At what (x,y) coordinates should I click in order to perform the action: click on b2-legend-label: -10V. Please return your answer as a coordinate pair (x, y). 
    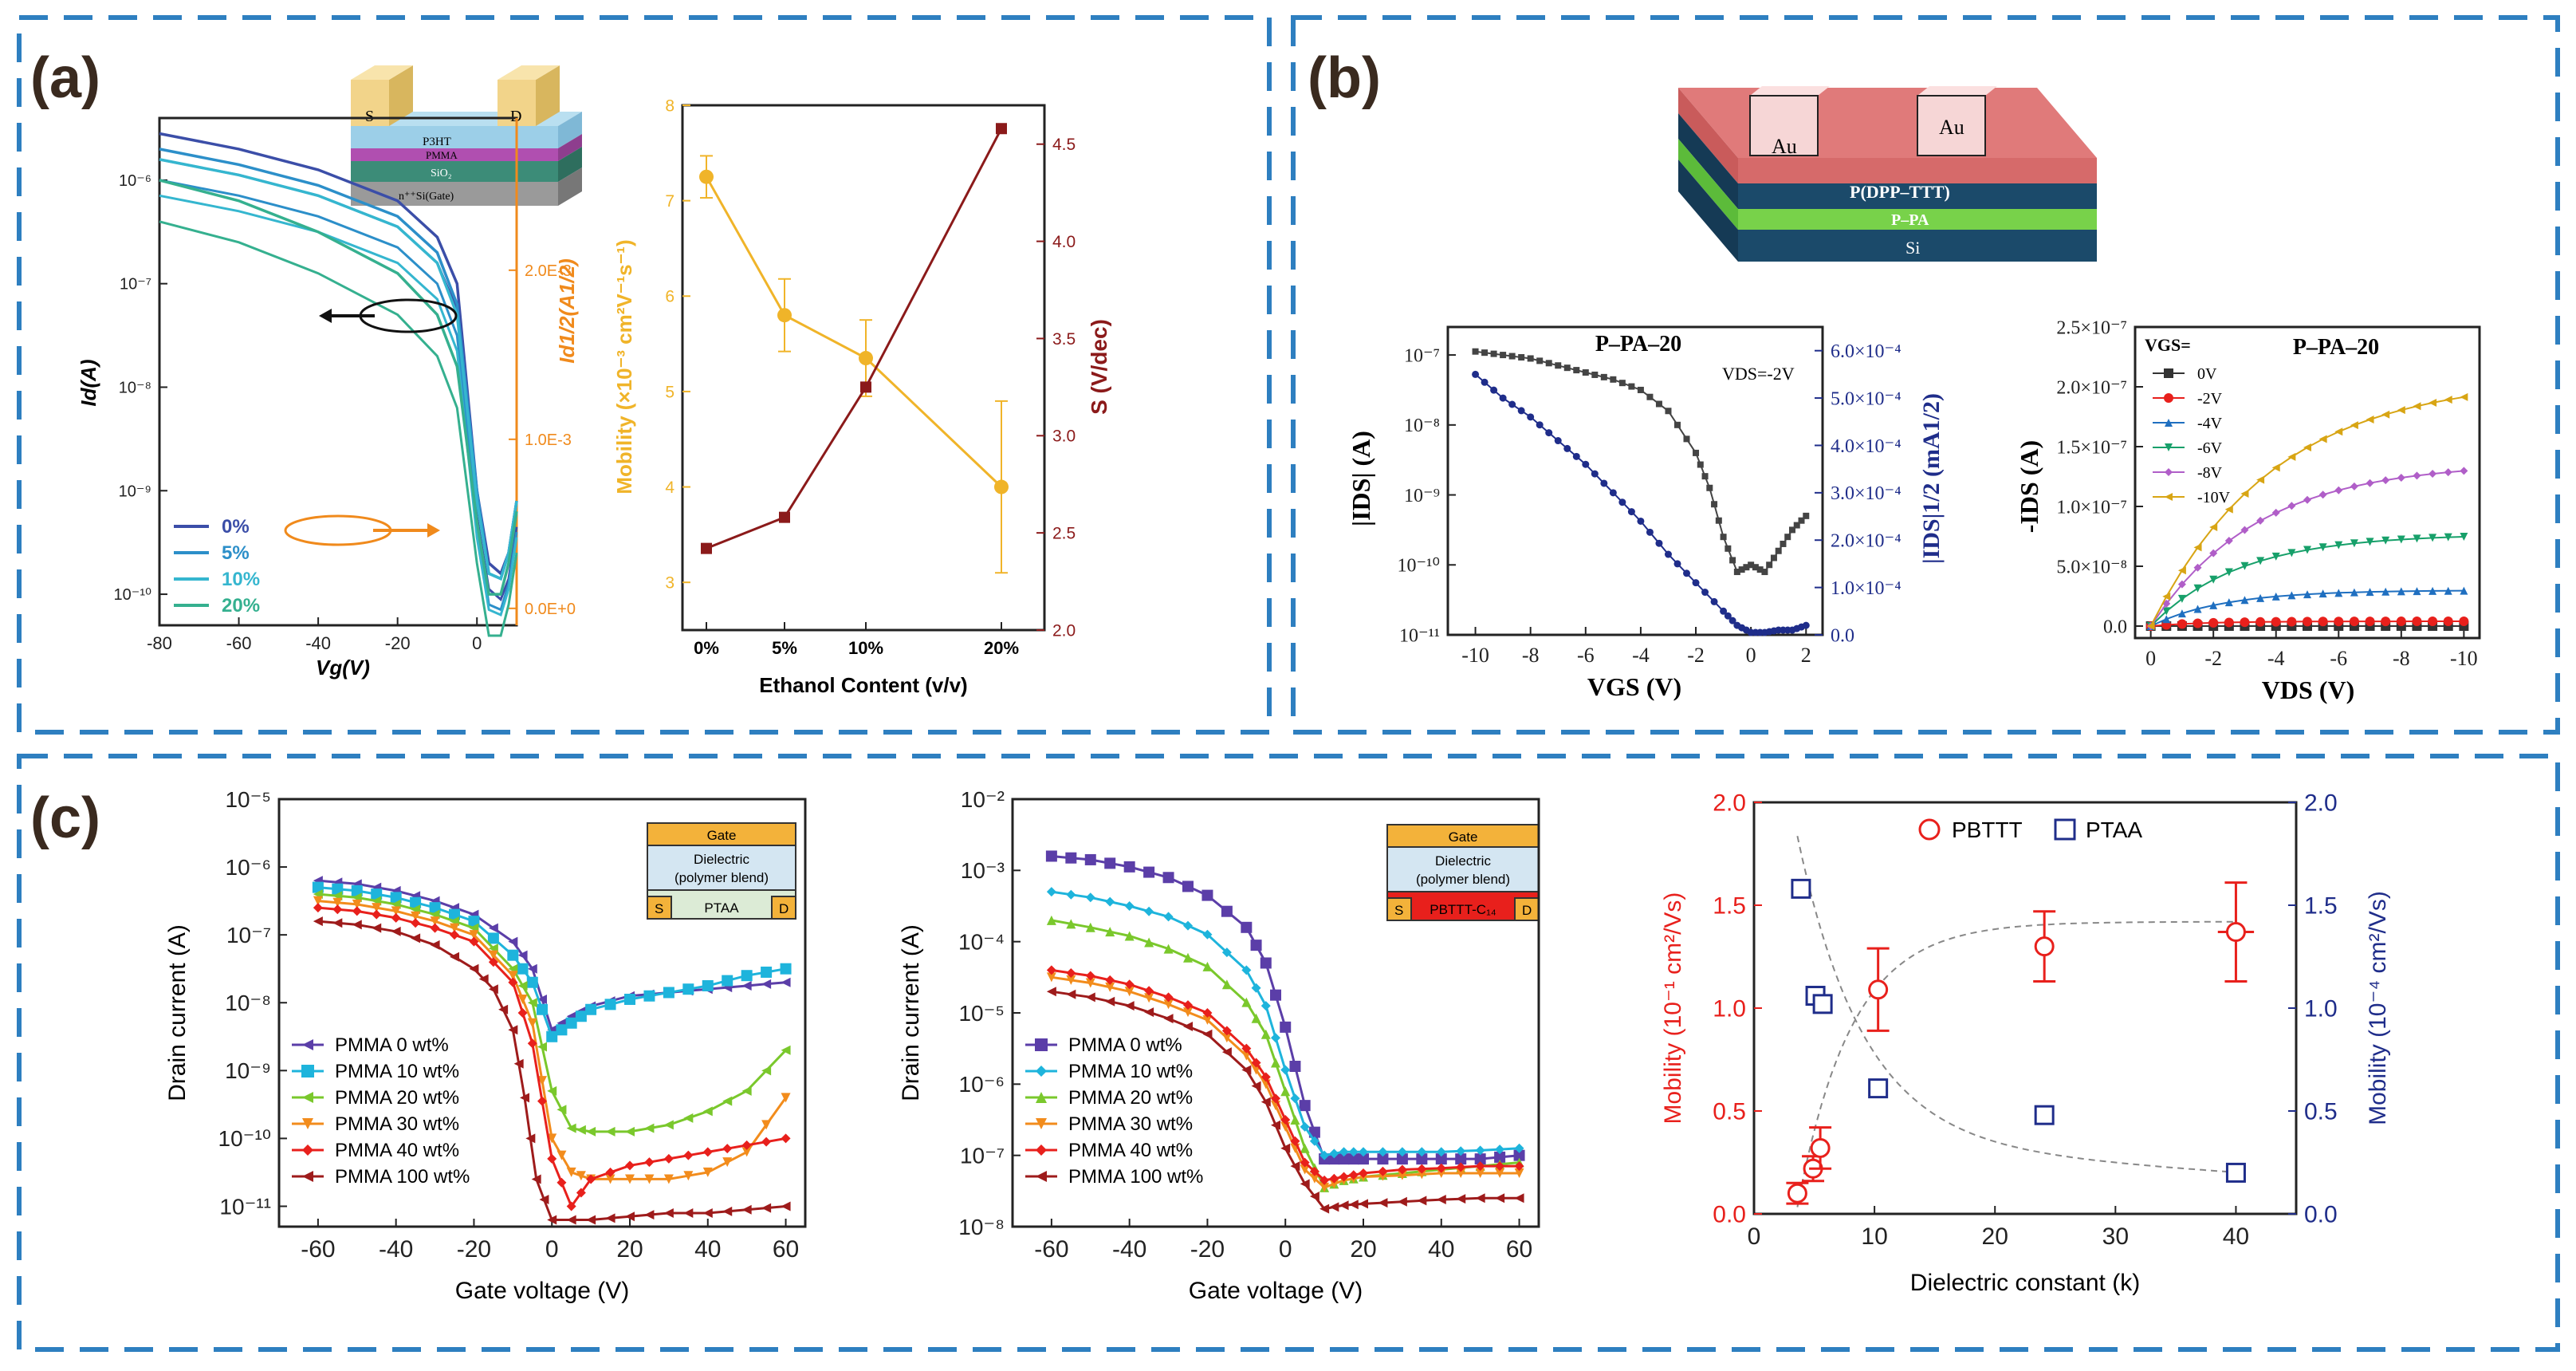
    Looking at the image, I should click on (2214, 497).